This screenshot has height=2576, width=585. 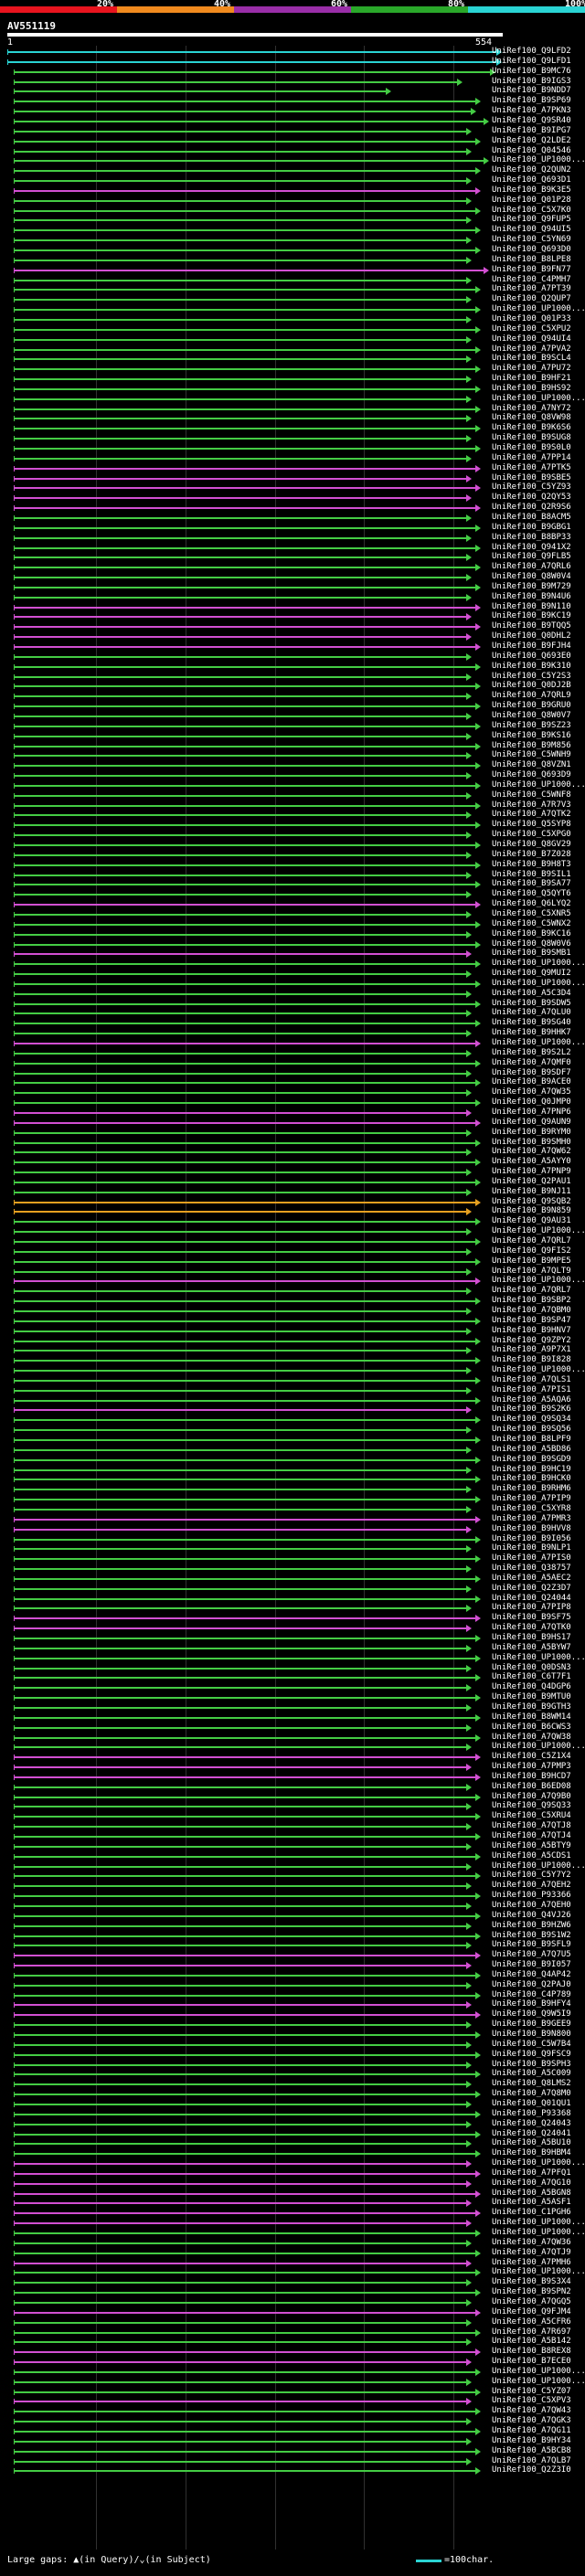 I want to click on hit-row: UniRef100_Q9W5I9, so click(x=293, y=2014).